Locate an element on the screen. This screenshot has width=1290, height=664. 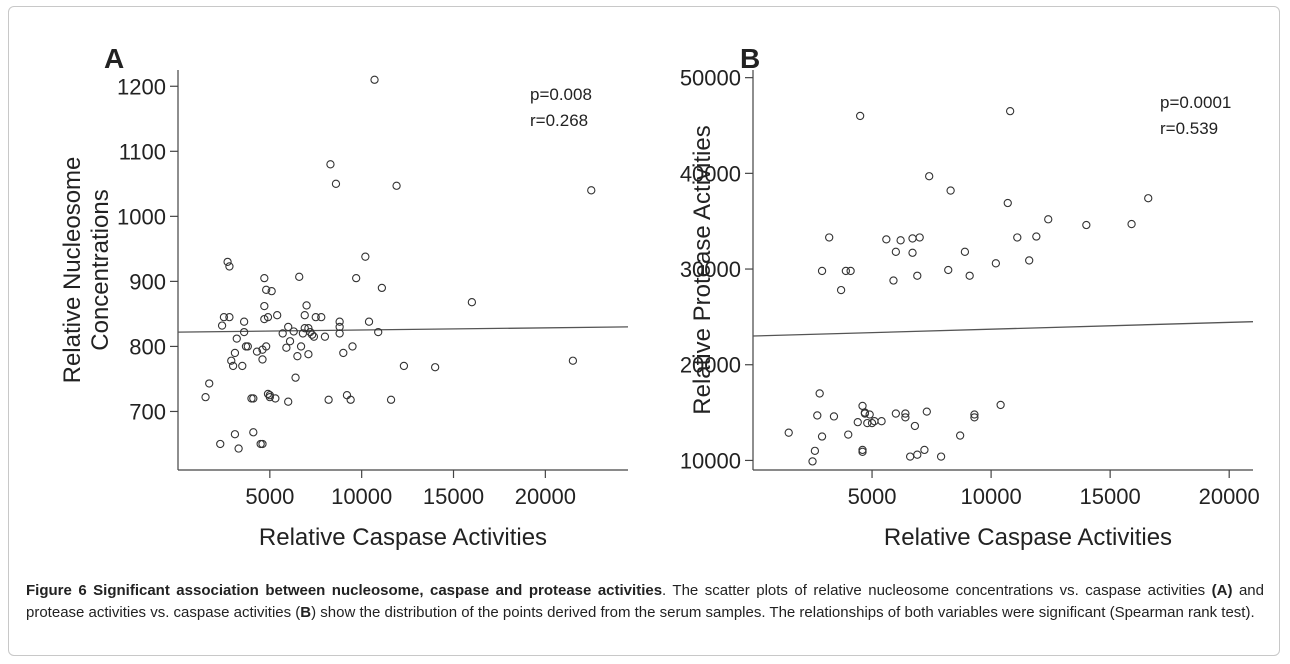
stat-annotation: r=0.539 is located at coordinates (1189, 128).